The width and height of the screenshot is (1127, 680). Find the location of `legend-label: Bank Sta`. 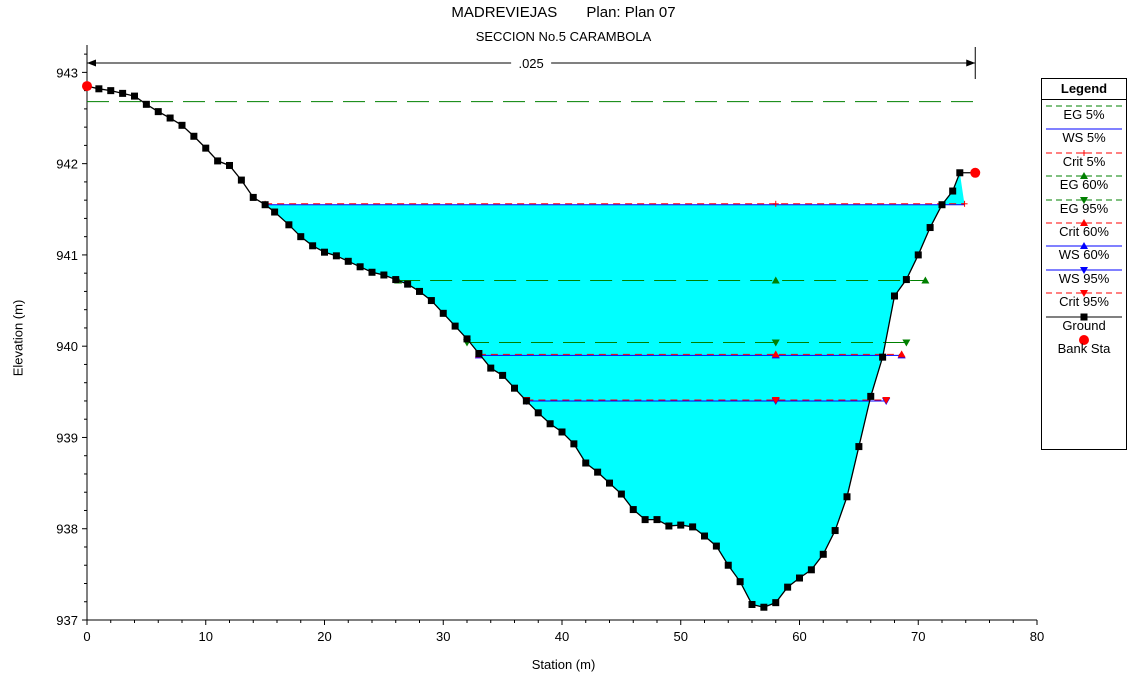

legend-label: Bank Sta is located at coordinates (1084, 348).